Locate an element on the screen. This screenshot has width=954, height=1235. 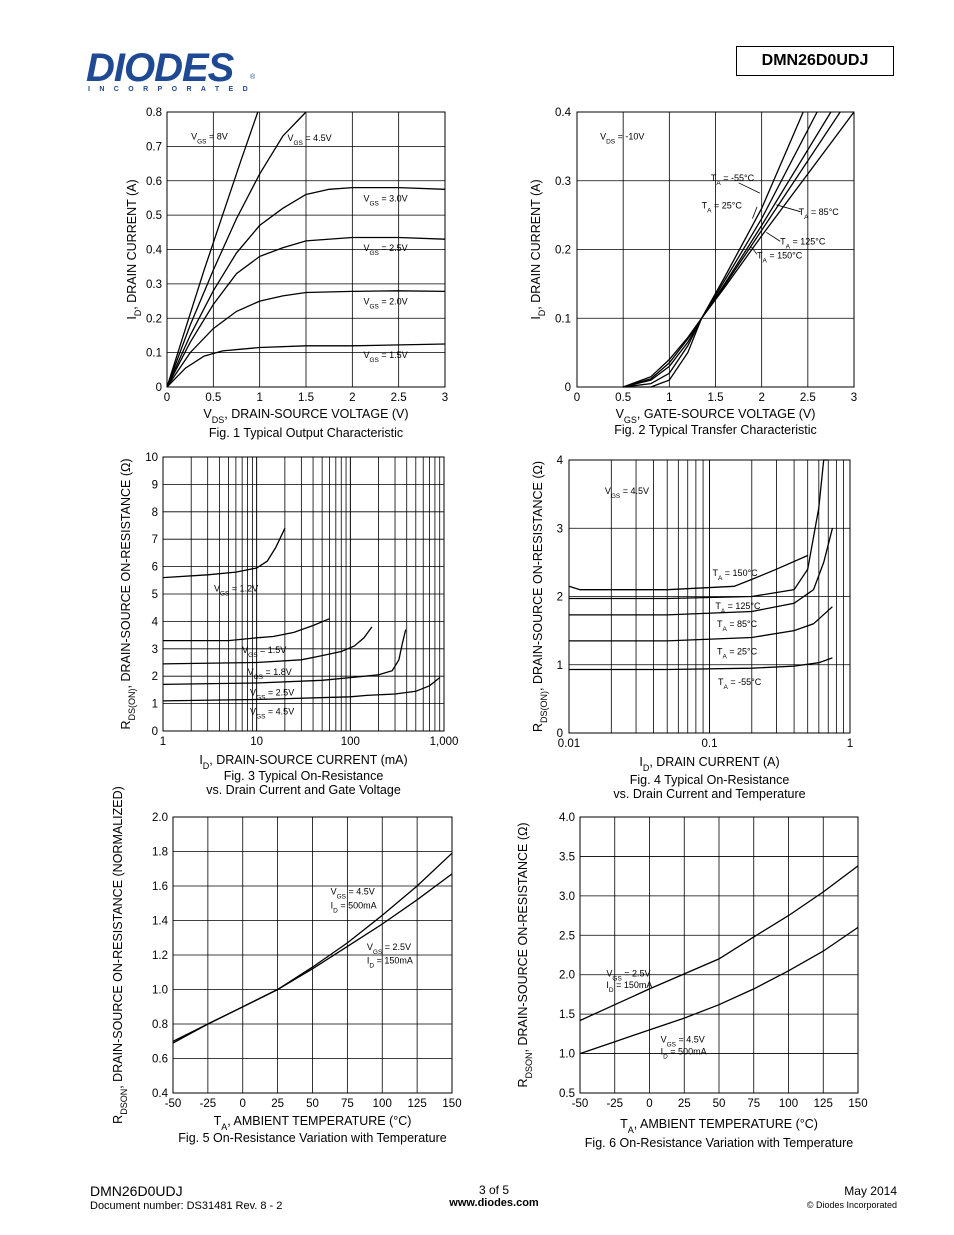
y-tick-label: 2.5 is located at coordinates (567, 936).